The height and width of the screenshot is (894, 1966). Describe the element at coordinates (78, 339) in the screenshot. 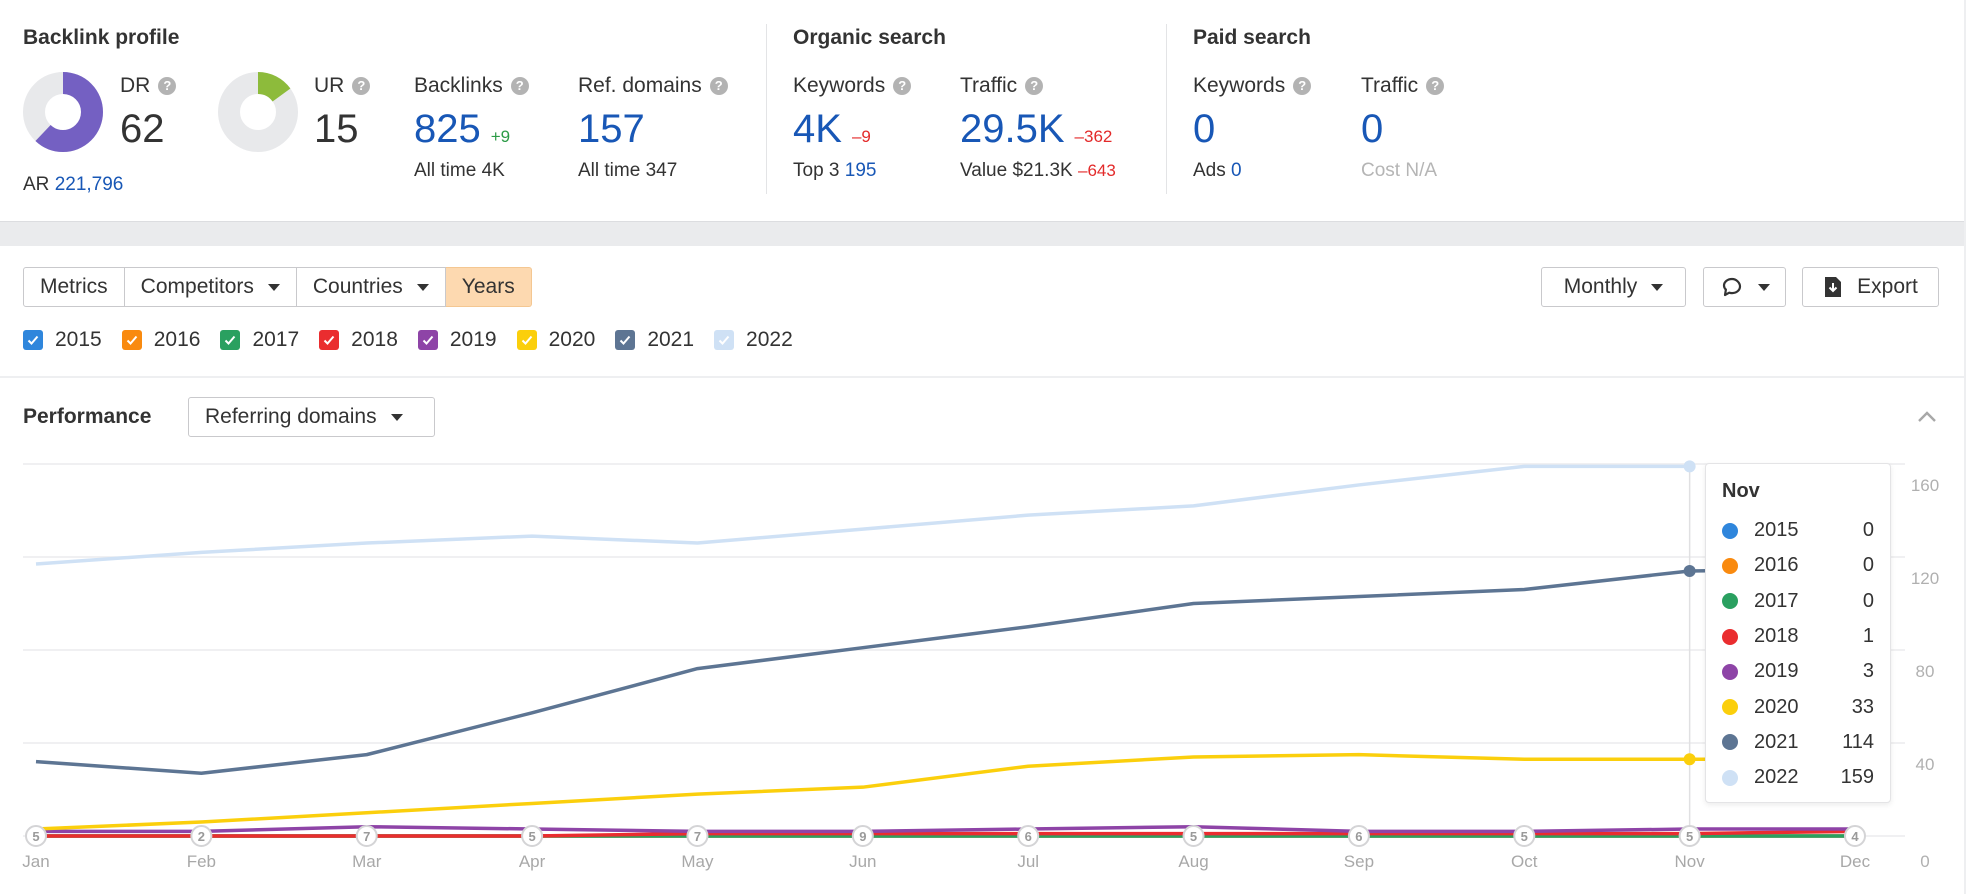

I see `year-label: 2015` at that location.